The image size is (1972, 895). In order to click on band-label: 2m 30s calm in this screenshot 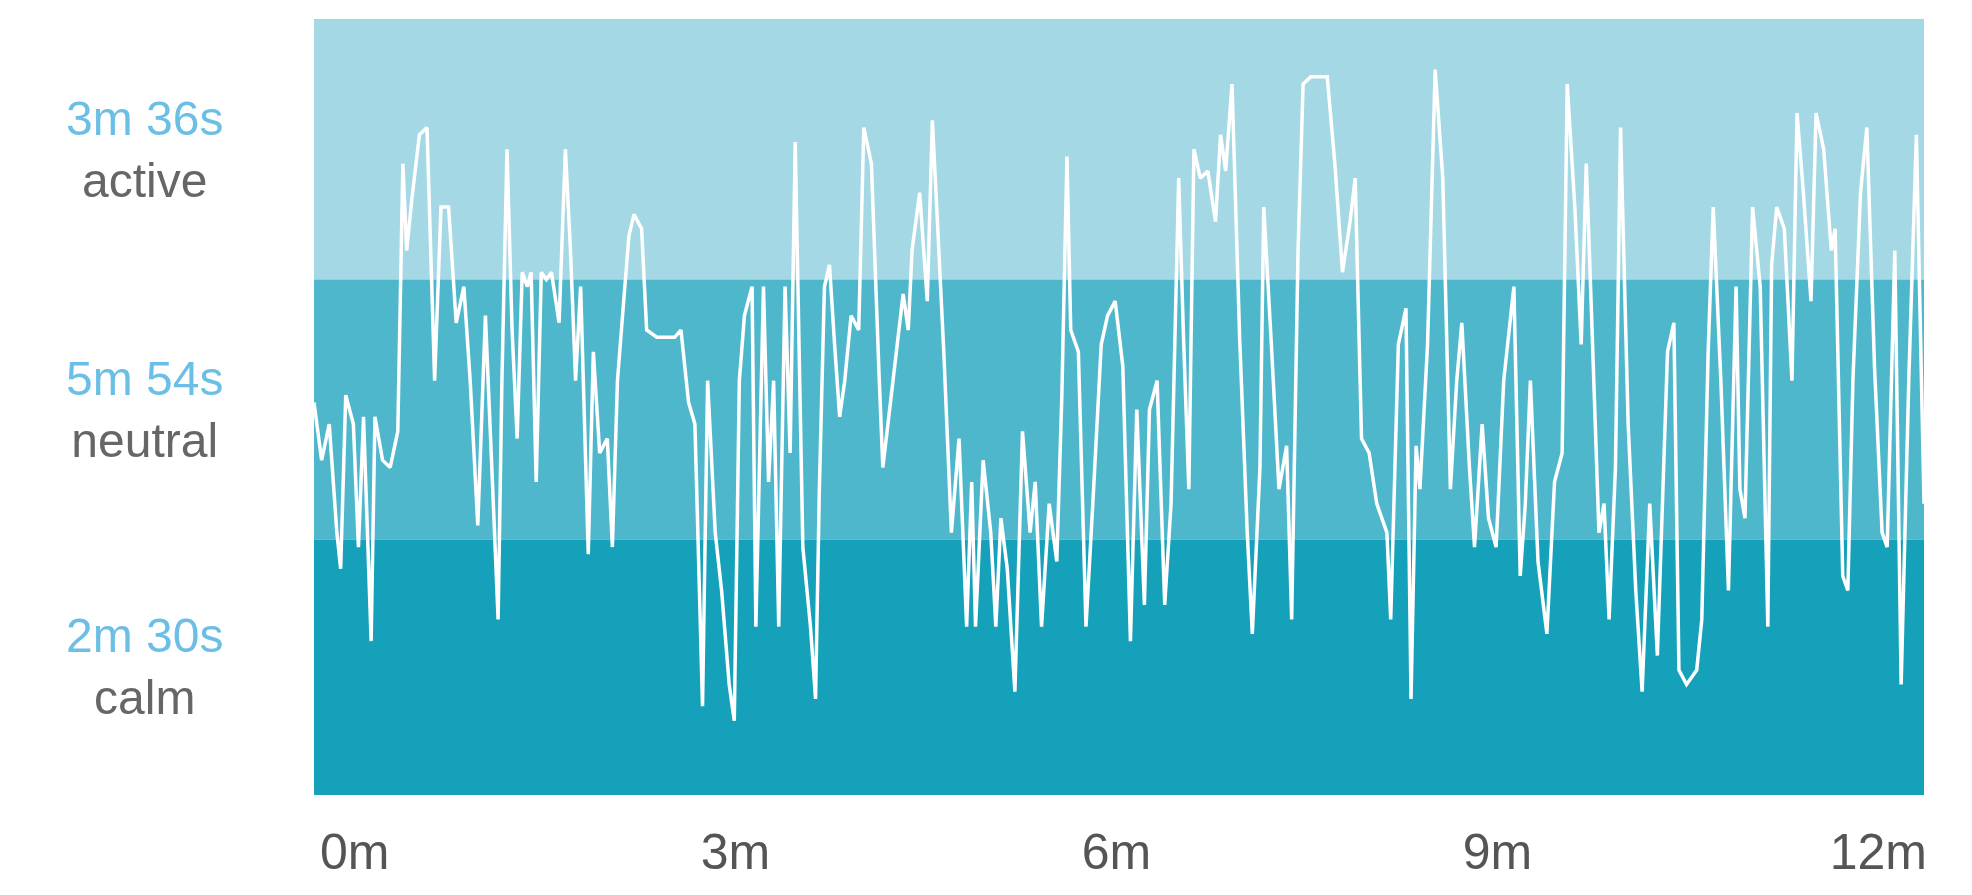, I will do `click(145, 667)`.